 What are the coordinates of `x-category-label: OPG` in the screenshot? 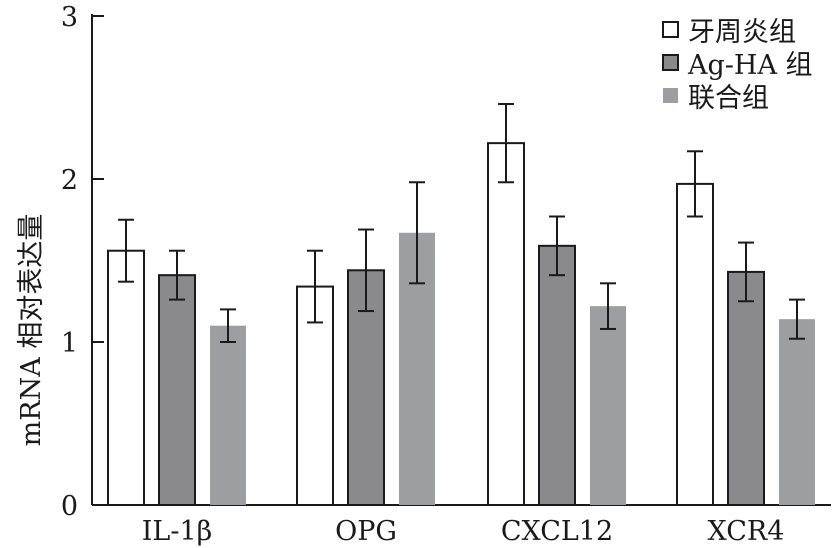 It's located at (366, 531).